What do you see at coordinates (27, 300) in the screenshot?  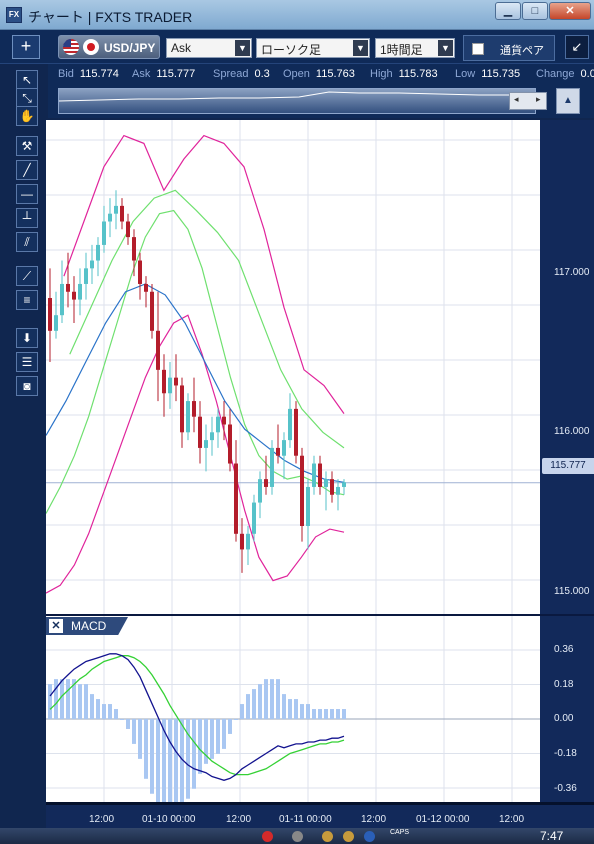 I see `fibonacci-retracement-icon: ≡` at bounding box center [27, 300].